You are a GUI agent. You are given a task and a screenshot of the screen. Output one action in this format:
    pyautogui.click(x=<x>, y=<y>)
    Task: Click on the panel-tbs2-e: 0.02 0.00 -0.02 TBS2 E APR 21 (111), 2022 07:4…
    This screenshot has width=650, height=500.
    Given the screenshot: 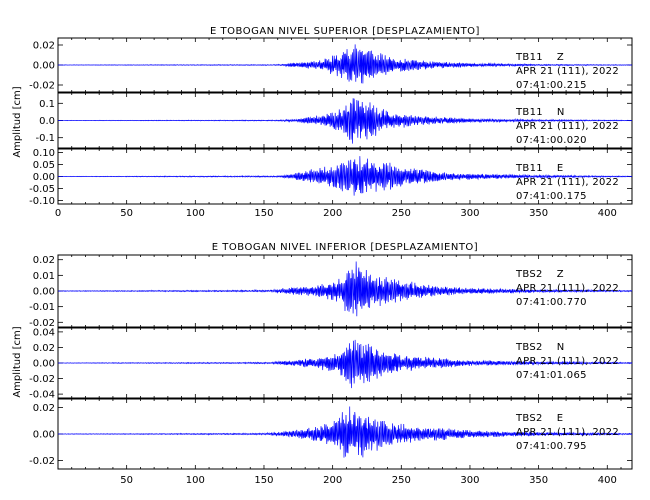 What is the action you would take?
    pyautogui.click(x=331, y=434)
    